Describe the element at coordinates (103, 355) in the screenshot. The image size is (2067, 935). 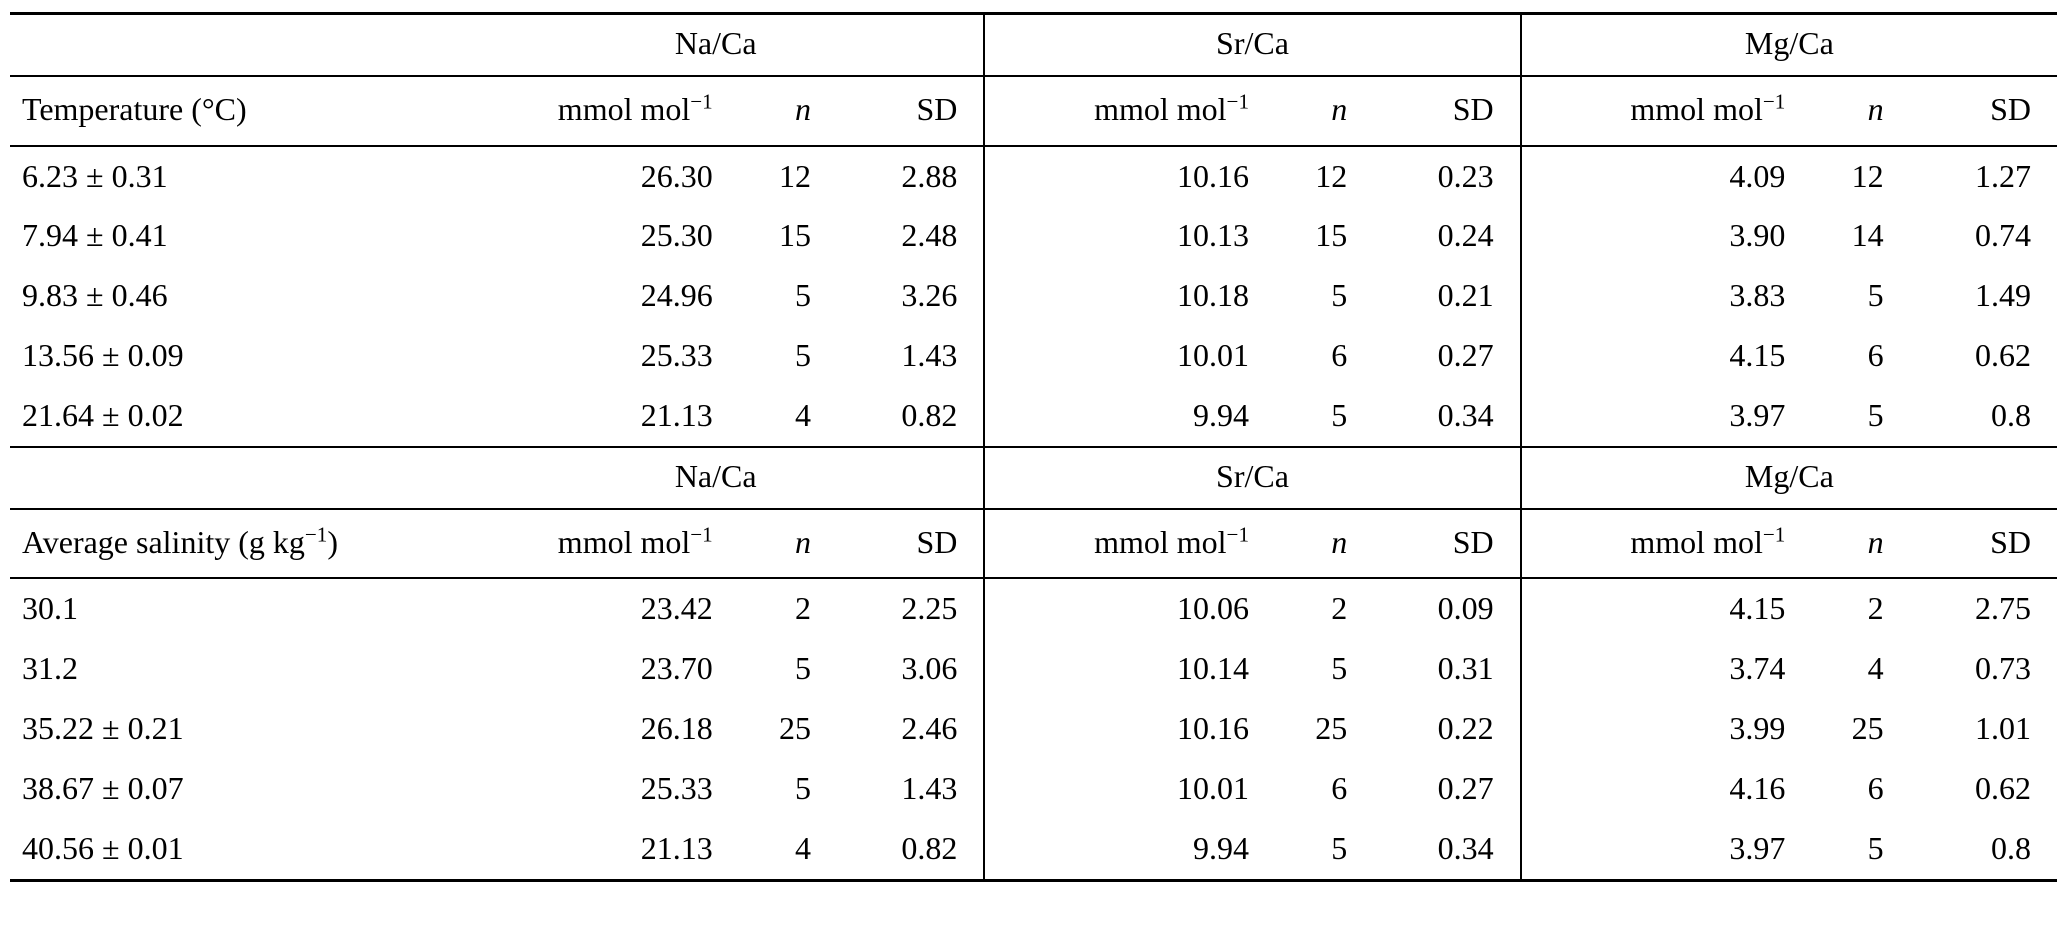
I see `row-label: 13.56 ± 0.09` at that location.